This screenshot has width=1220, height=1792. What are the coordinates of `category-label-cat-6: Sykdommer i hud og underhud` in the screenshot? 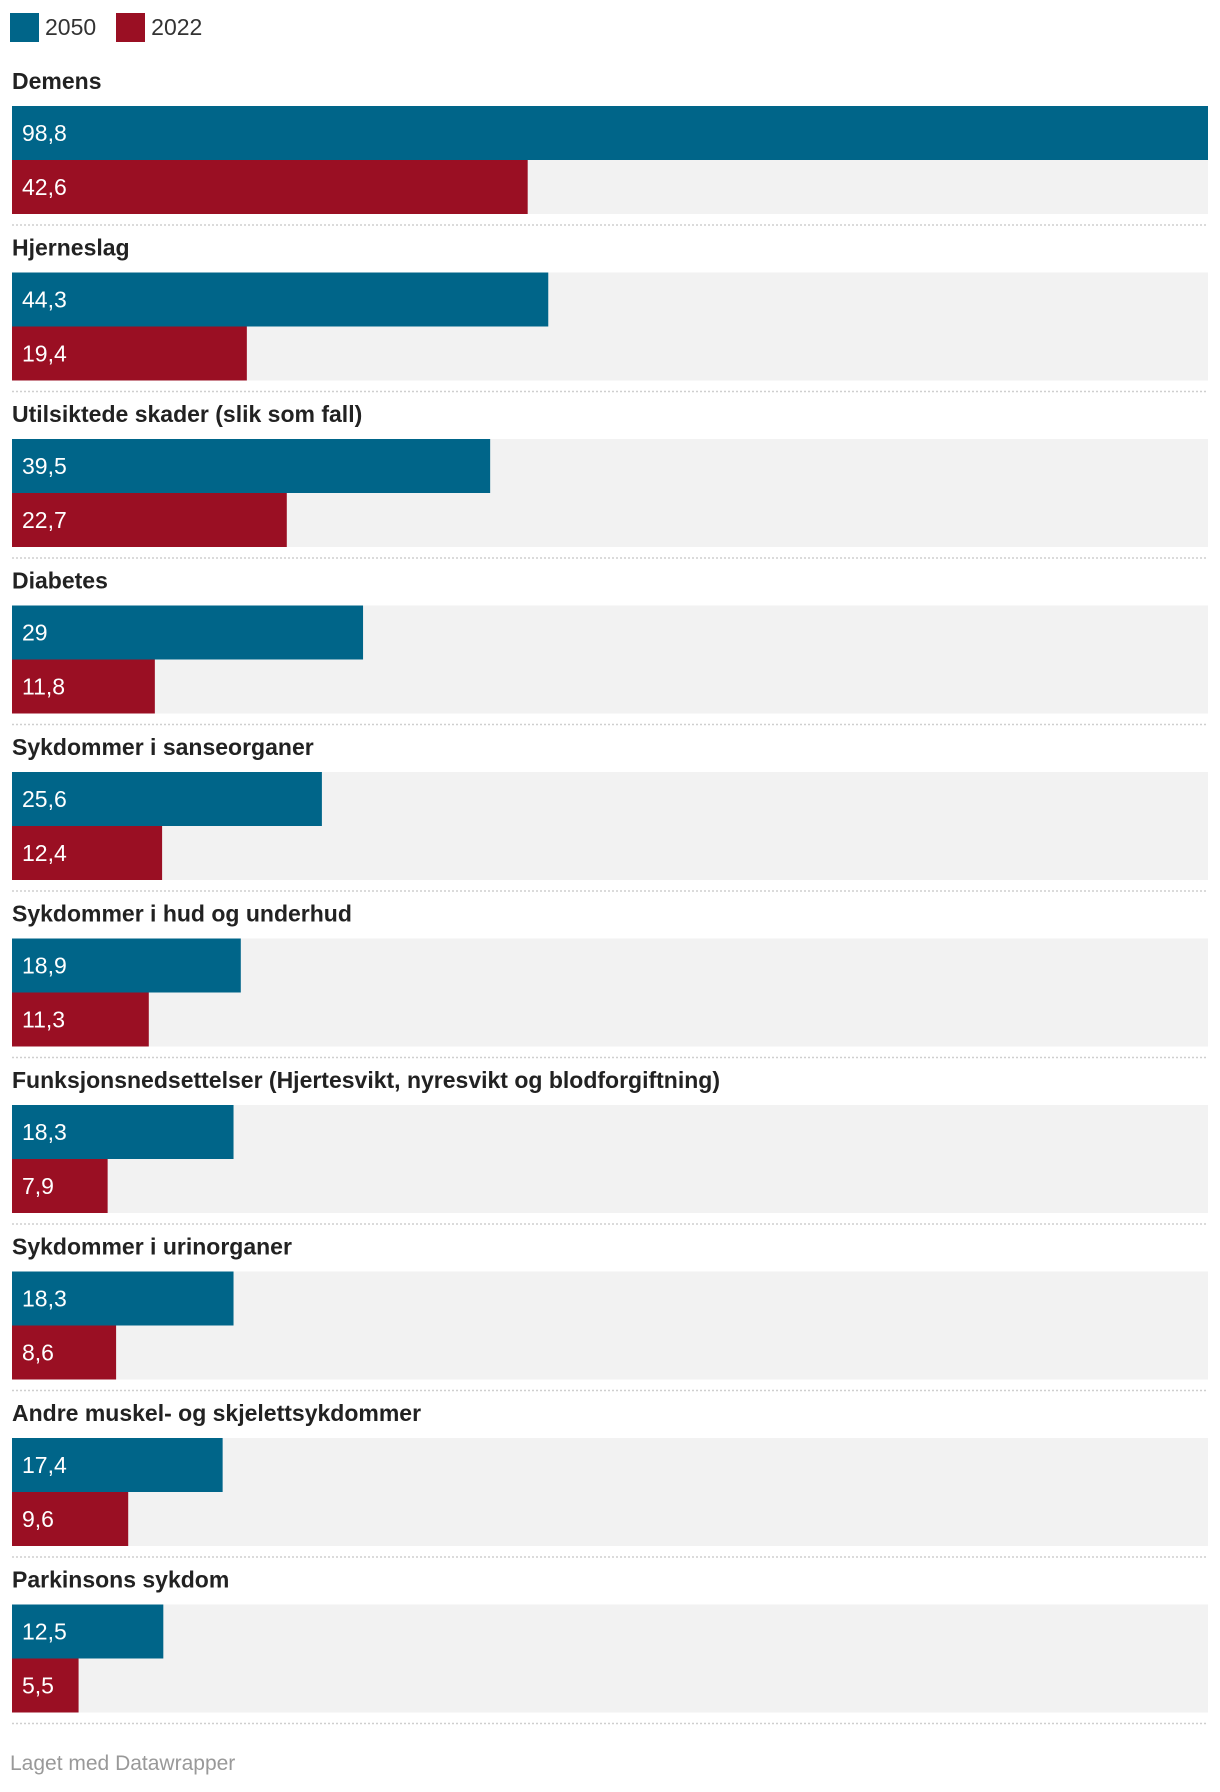 It's located at (182, 914).